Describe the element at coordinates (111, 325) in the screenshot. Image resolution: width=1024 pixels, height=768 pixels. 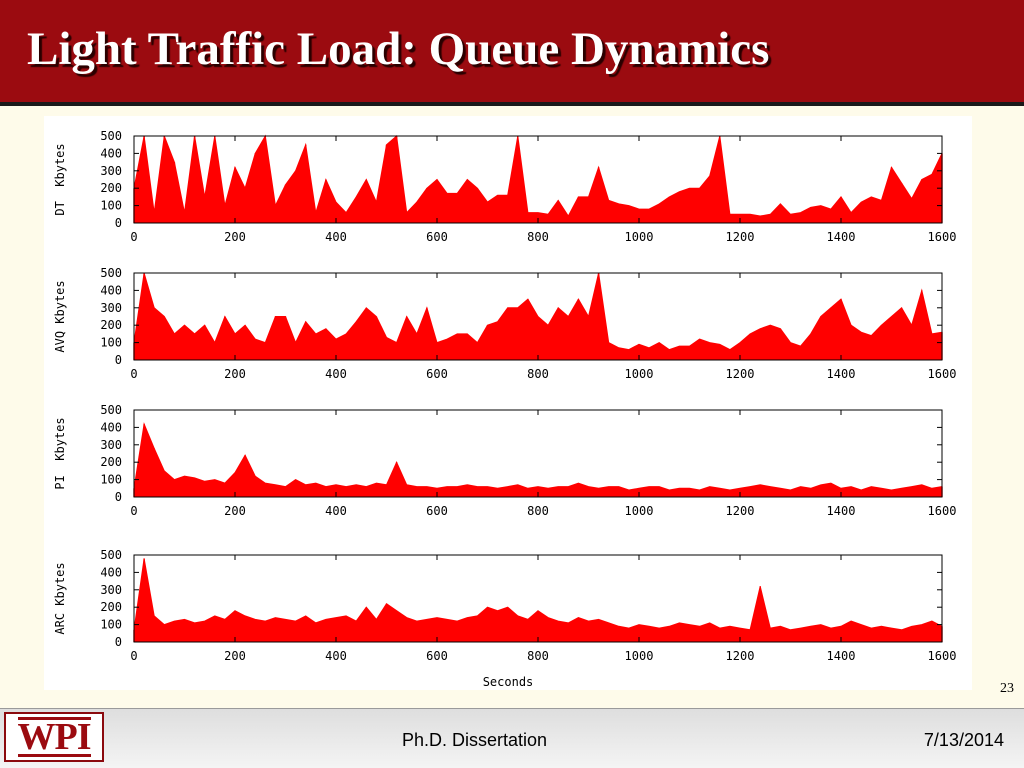
I see `y-tick-label-1-2: 200` at that location.